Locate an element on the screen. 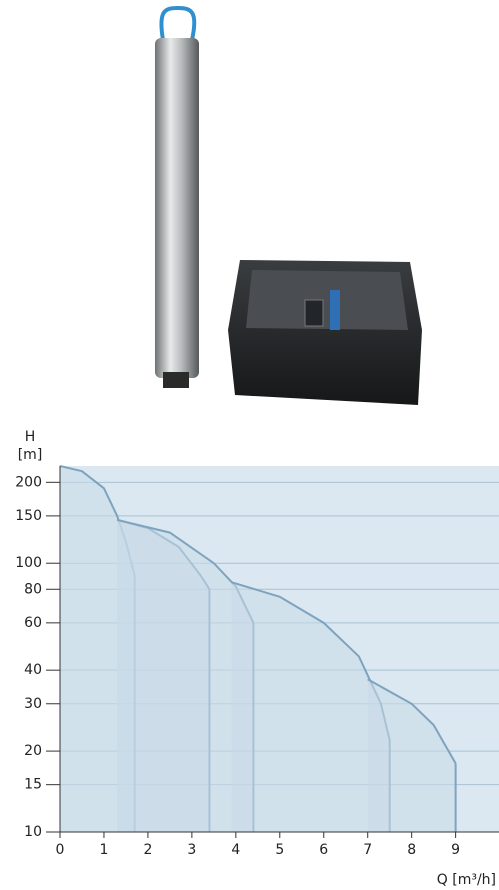 This screenshot has height=890, width=499. controller-face is located at coordinates (327, 300).